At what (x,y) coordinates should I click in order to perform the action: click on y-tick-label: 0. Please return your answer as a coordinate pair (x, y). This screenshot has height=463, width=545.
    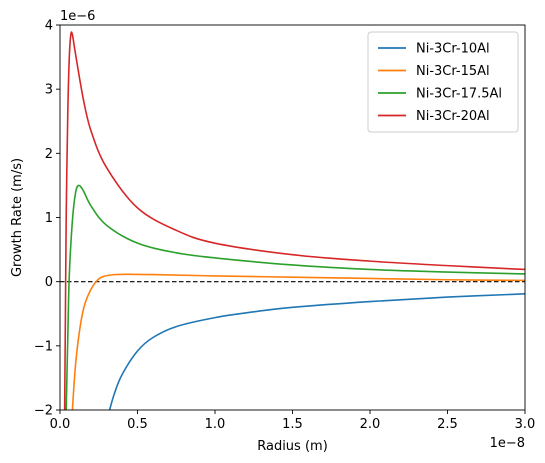
    Looking at the image, I should click on (49, 282).